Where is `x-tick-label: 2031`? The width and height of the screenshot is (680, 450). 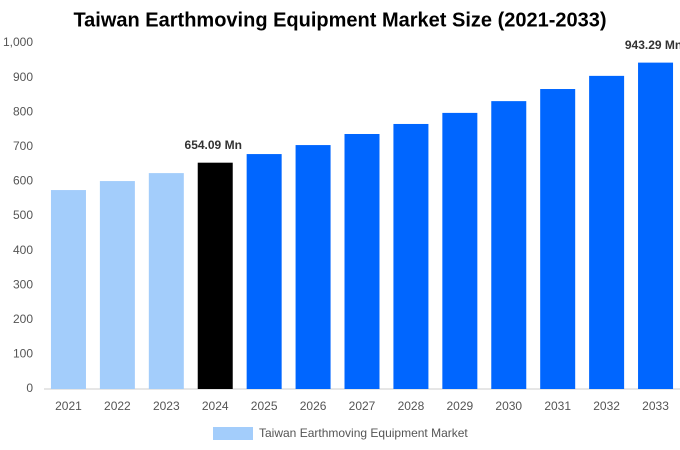
x-tick-label: 2031 is located at coordinates (557, 406).